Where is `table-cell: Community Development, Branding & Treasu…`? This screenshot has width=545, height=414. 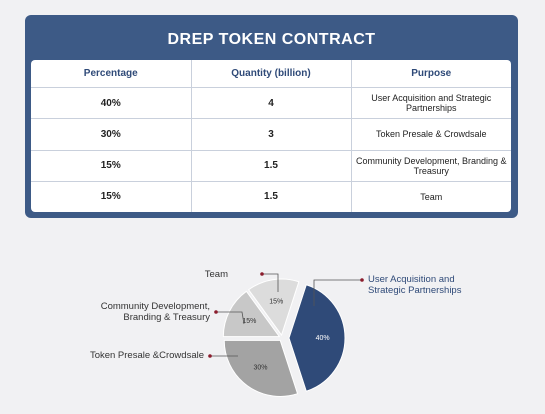 table-cell: Community Development, Branding & Treasu… is located at coordinates (430, 165).